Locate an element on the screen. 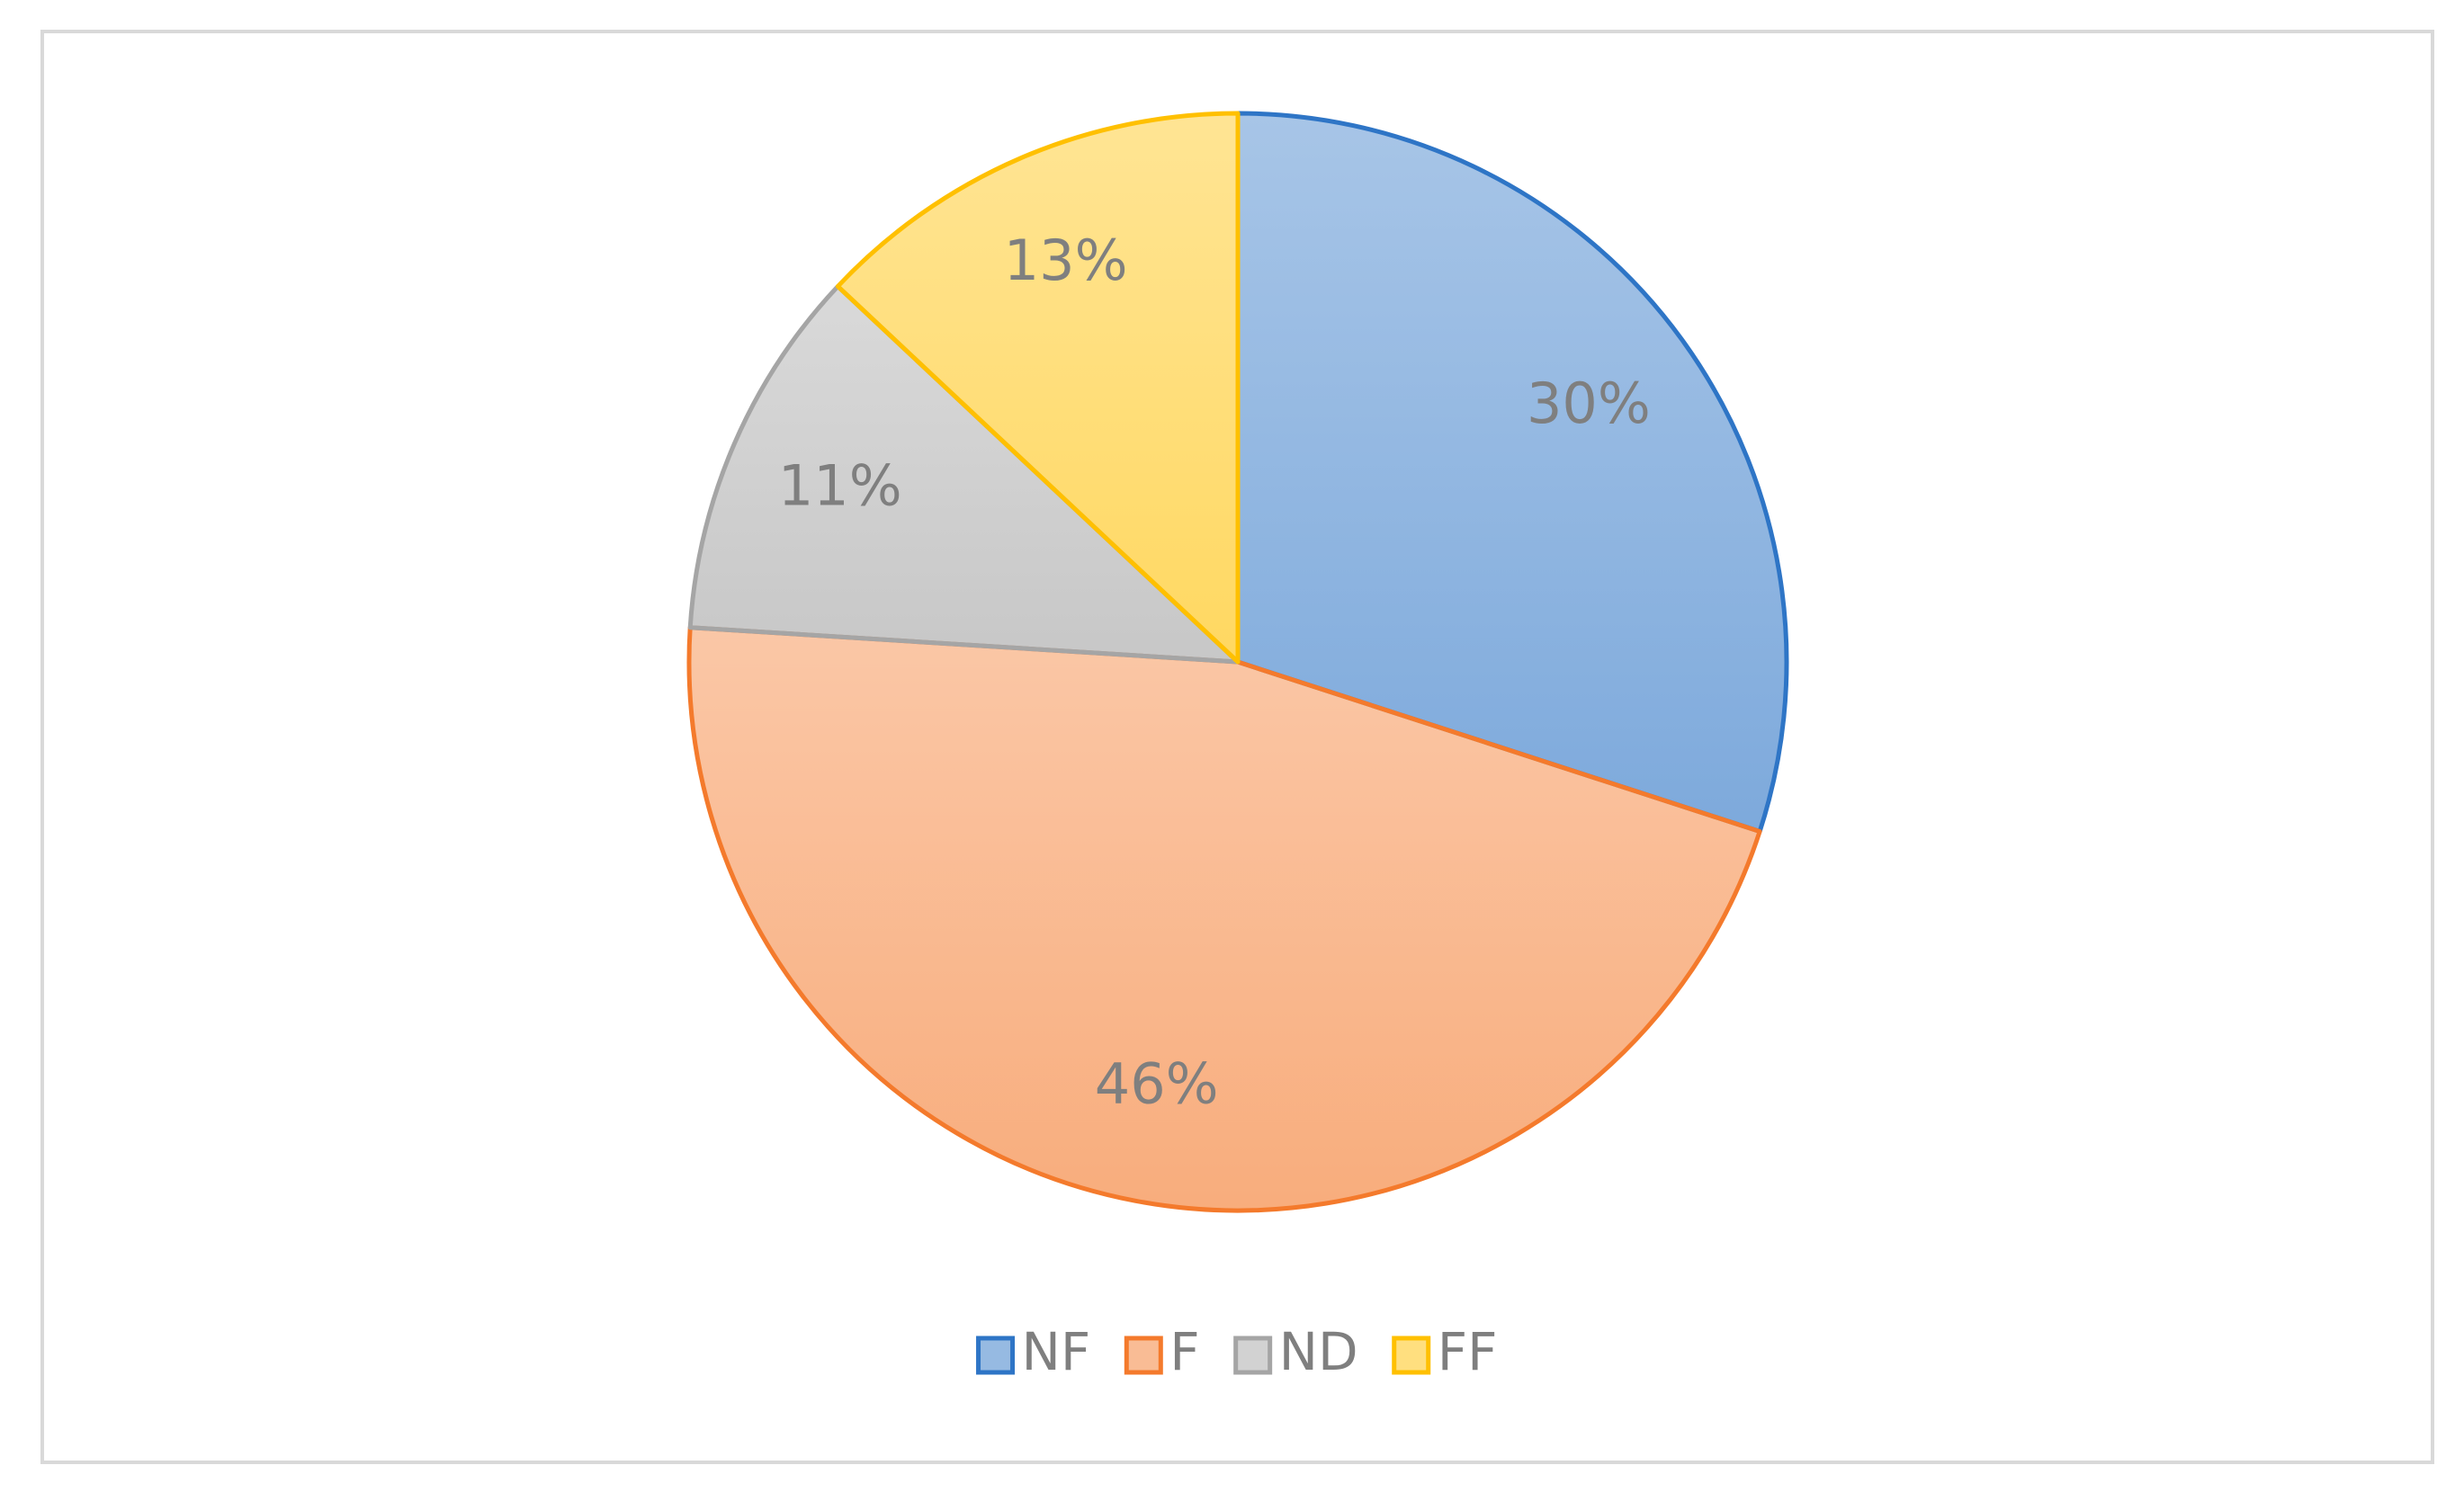  legend-label: F is located at coordinates (1184, 1351).